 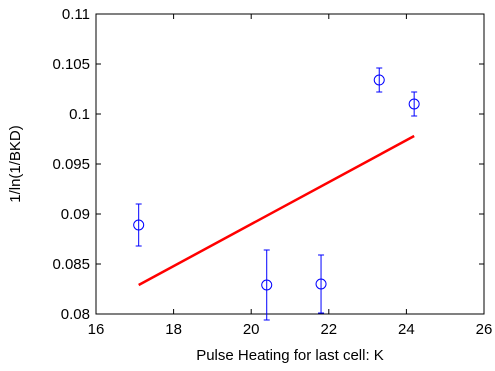 I want to click on x-tick-label: 18, so click(x=173, y=329).